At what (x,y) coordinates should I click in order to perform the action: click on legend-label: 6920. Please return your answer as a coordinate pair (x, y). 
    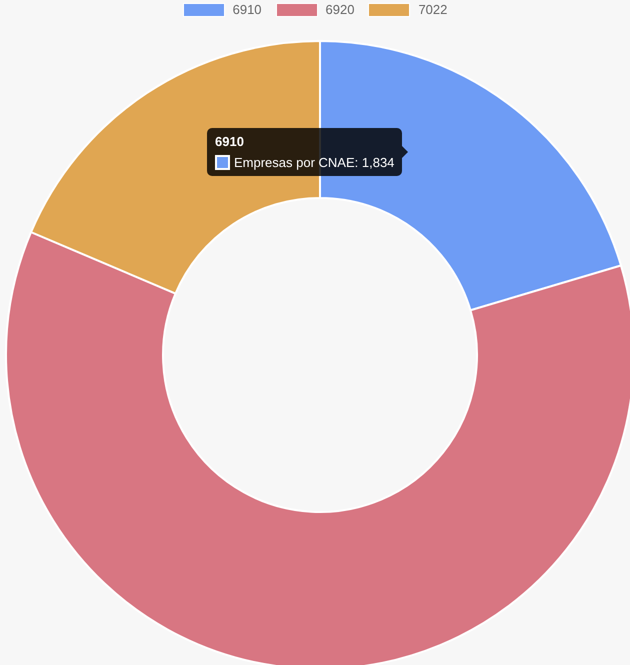
    Looking at the image, I should click on (340, 9).